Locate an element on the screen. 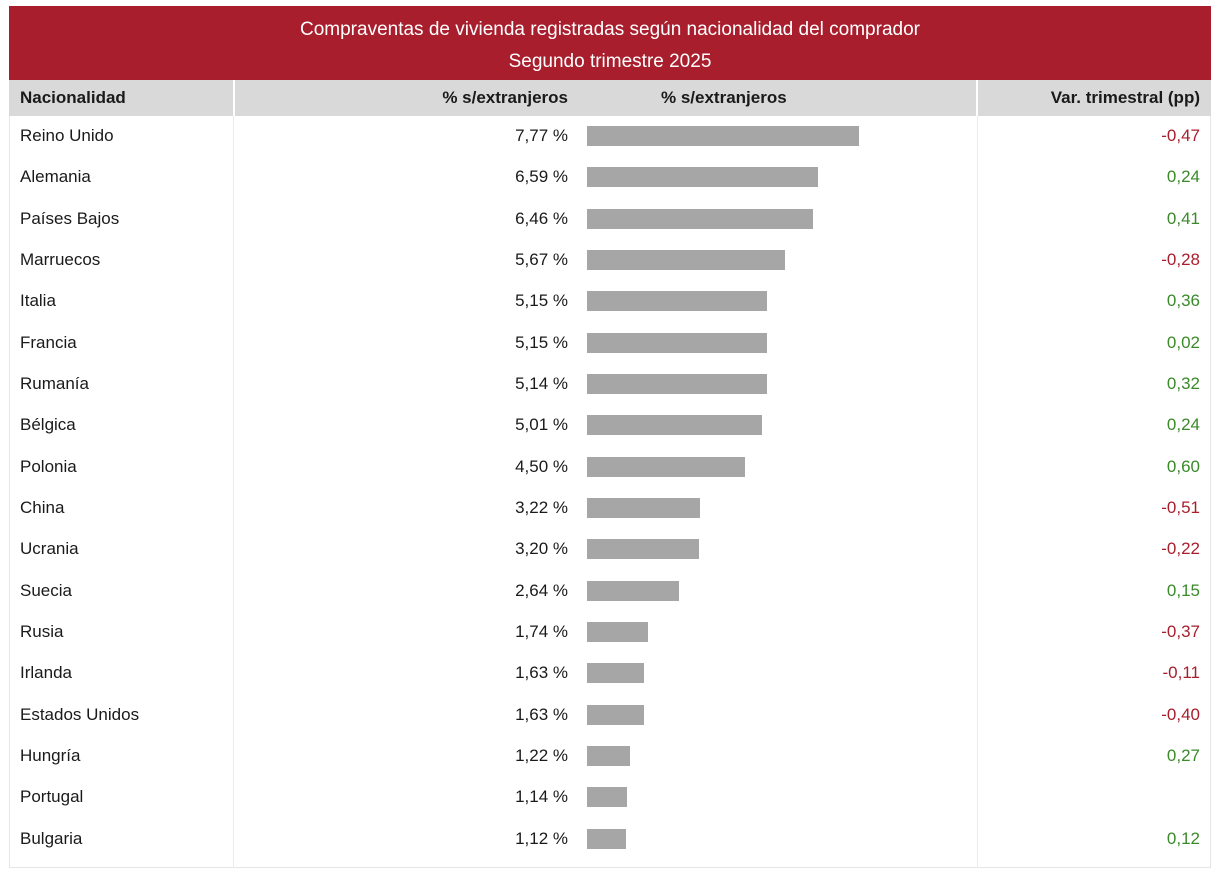 This screenshot has width=1229, height=880. quarterly-variation: -0,28 is located at coordinates (1180, 259).